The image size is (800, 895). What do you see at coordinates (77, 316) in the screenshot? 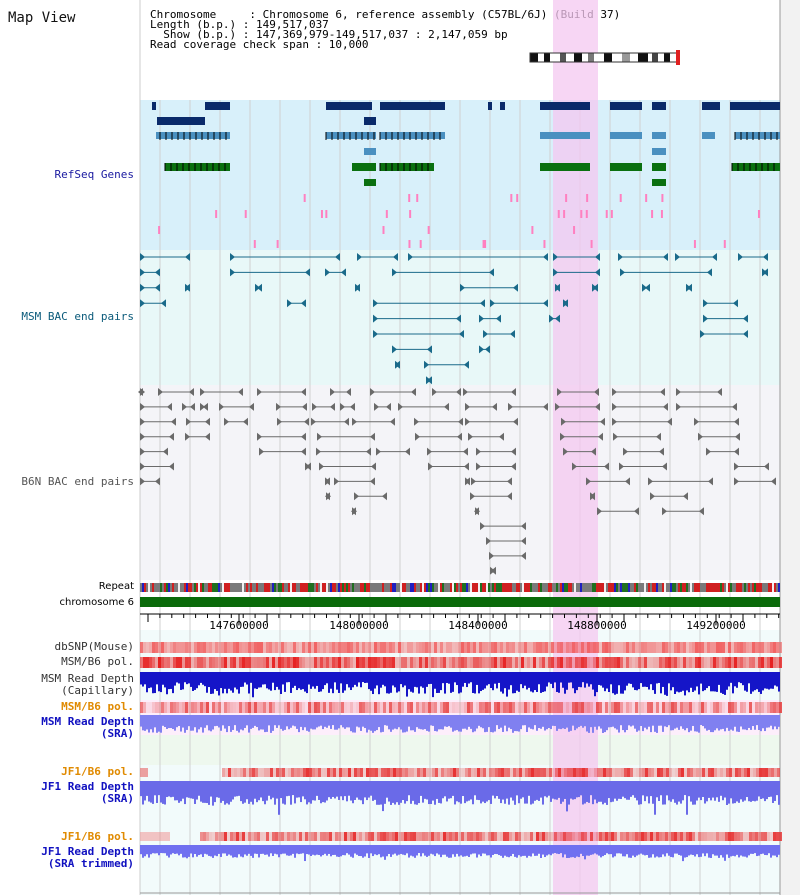
I see `track-label-msm-bac: MSM BAC end pairs` at bounding box center [77, 316].